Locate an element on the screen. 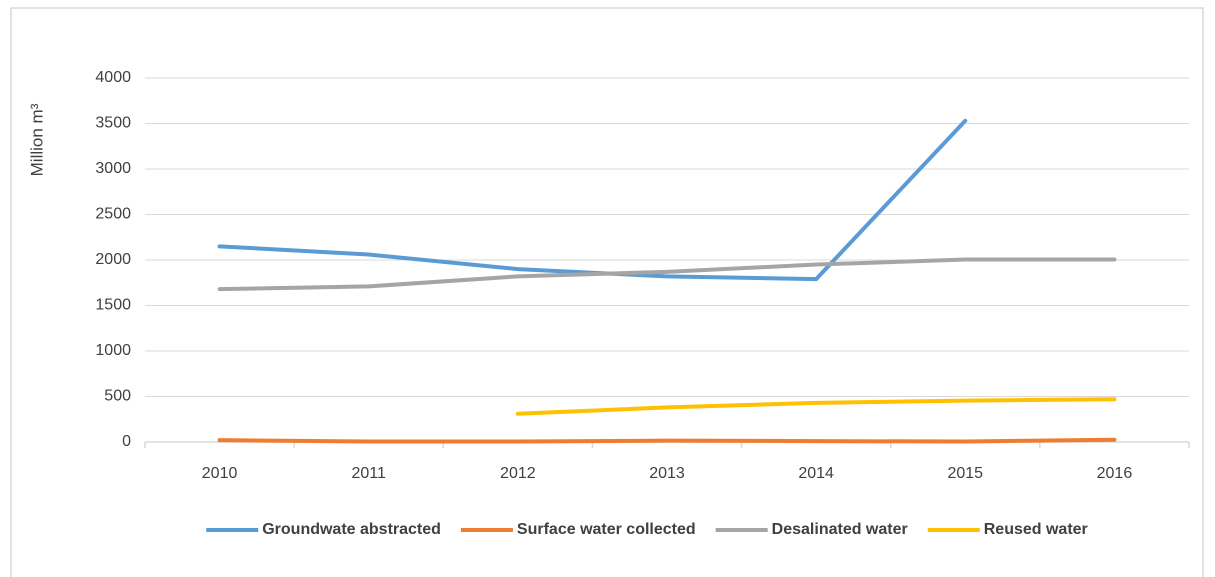  x-tick-label: 2014 is located at coordinates (816, 473).